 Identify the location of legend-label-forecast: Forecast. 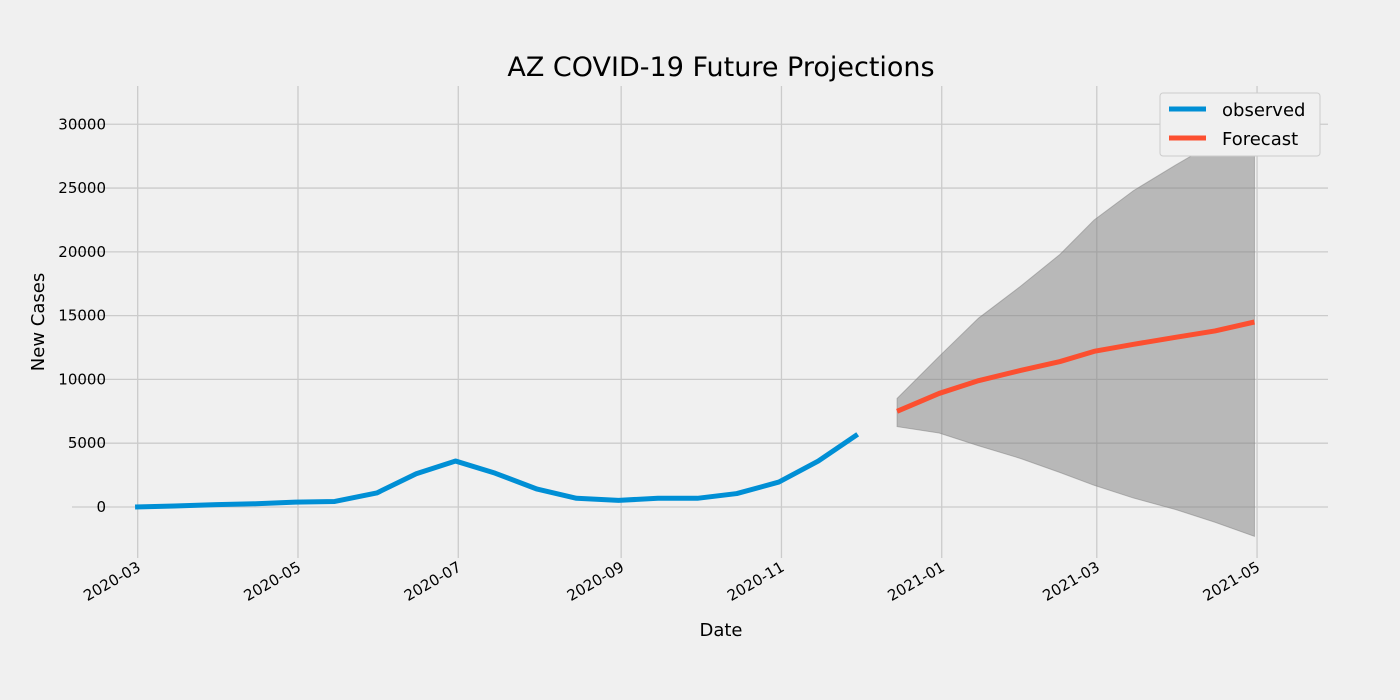
(1260, 139).